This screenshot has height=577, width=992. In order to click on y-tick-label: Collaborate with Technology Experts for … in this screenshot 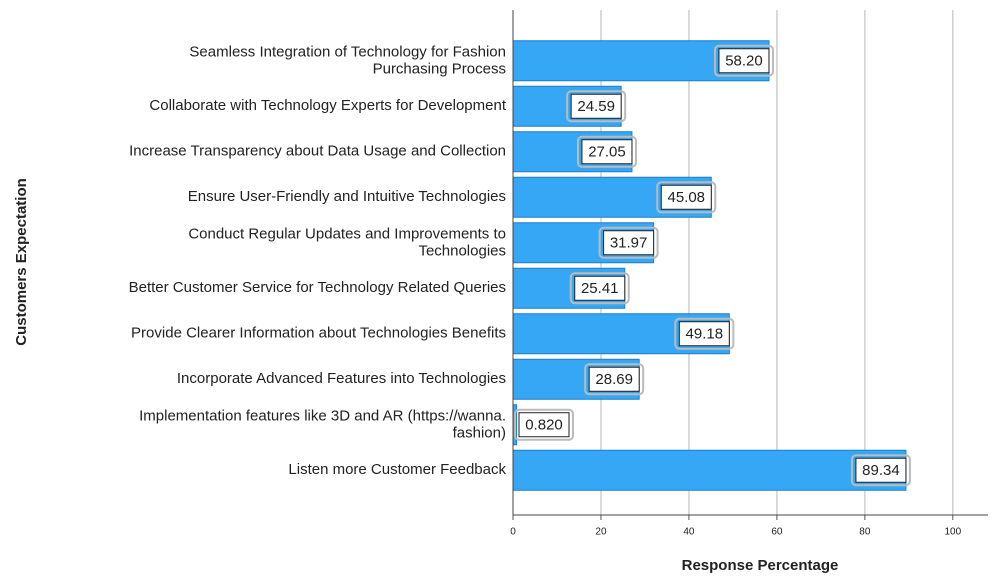, I will do `click(327, 105)`.